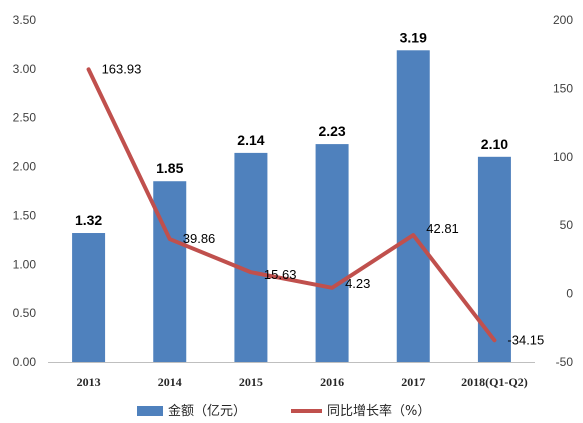  I want to click on line-value-label: 42.81, so click(442, 228).